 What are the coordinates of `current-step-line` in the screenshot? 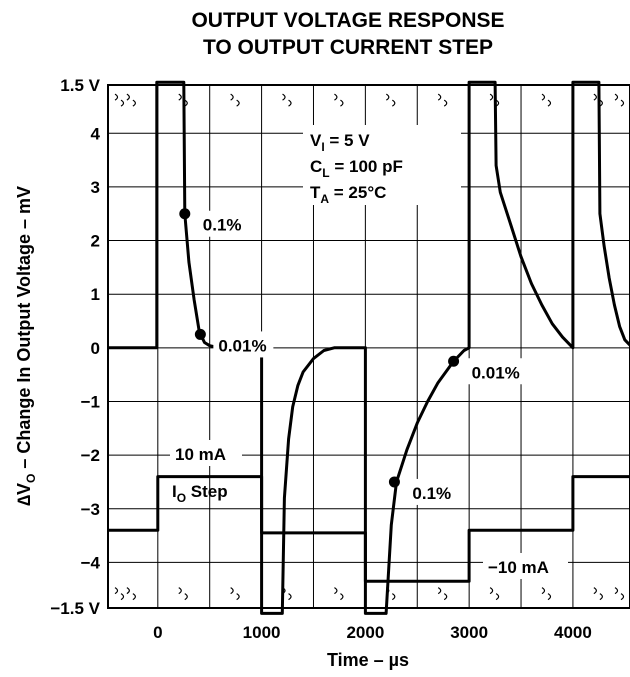 It's located at (369, 529).